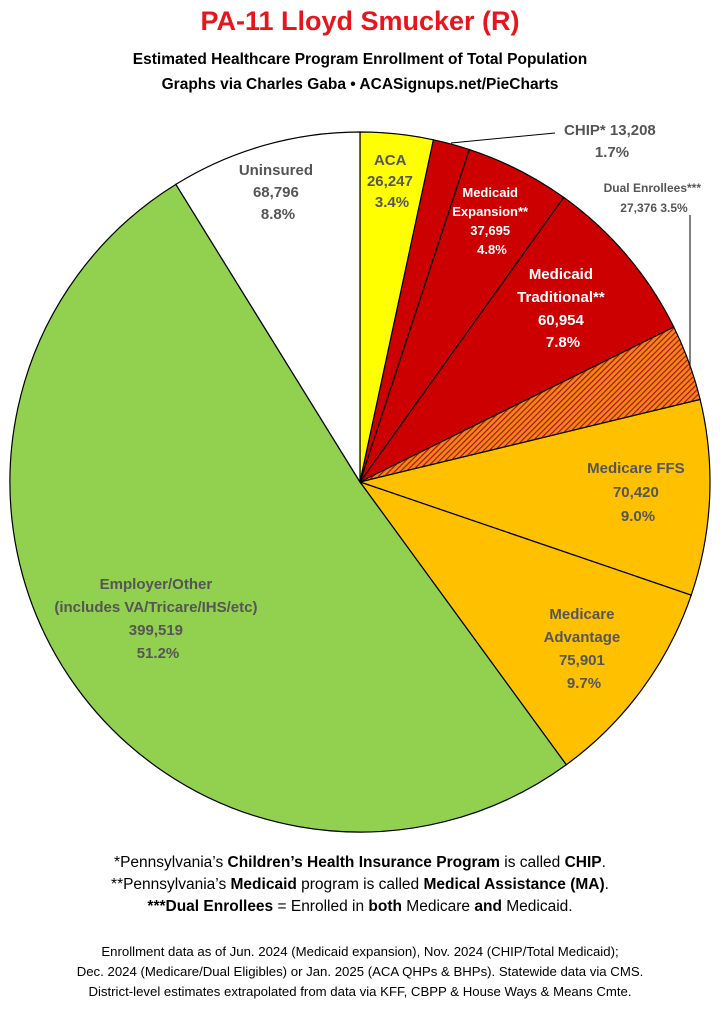 The image size is (720, 1010). Describe the element at coordinates (360, 21) in the screenshot. I see `chart-title: PA-11 Lloyd Smucker (R)` at that location.